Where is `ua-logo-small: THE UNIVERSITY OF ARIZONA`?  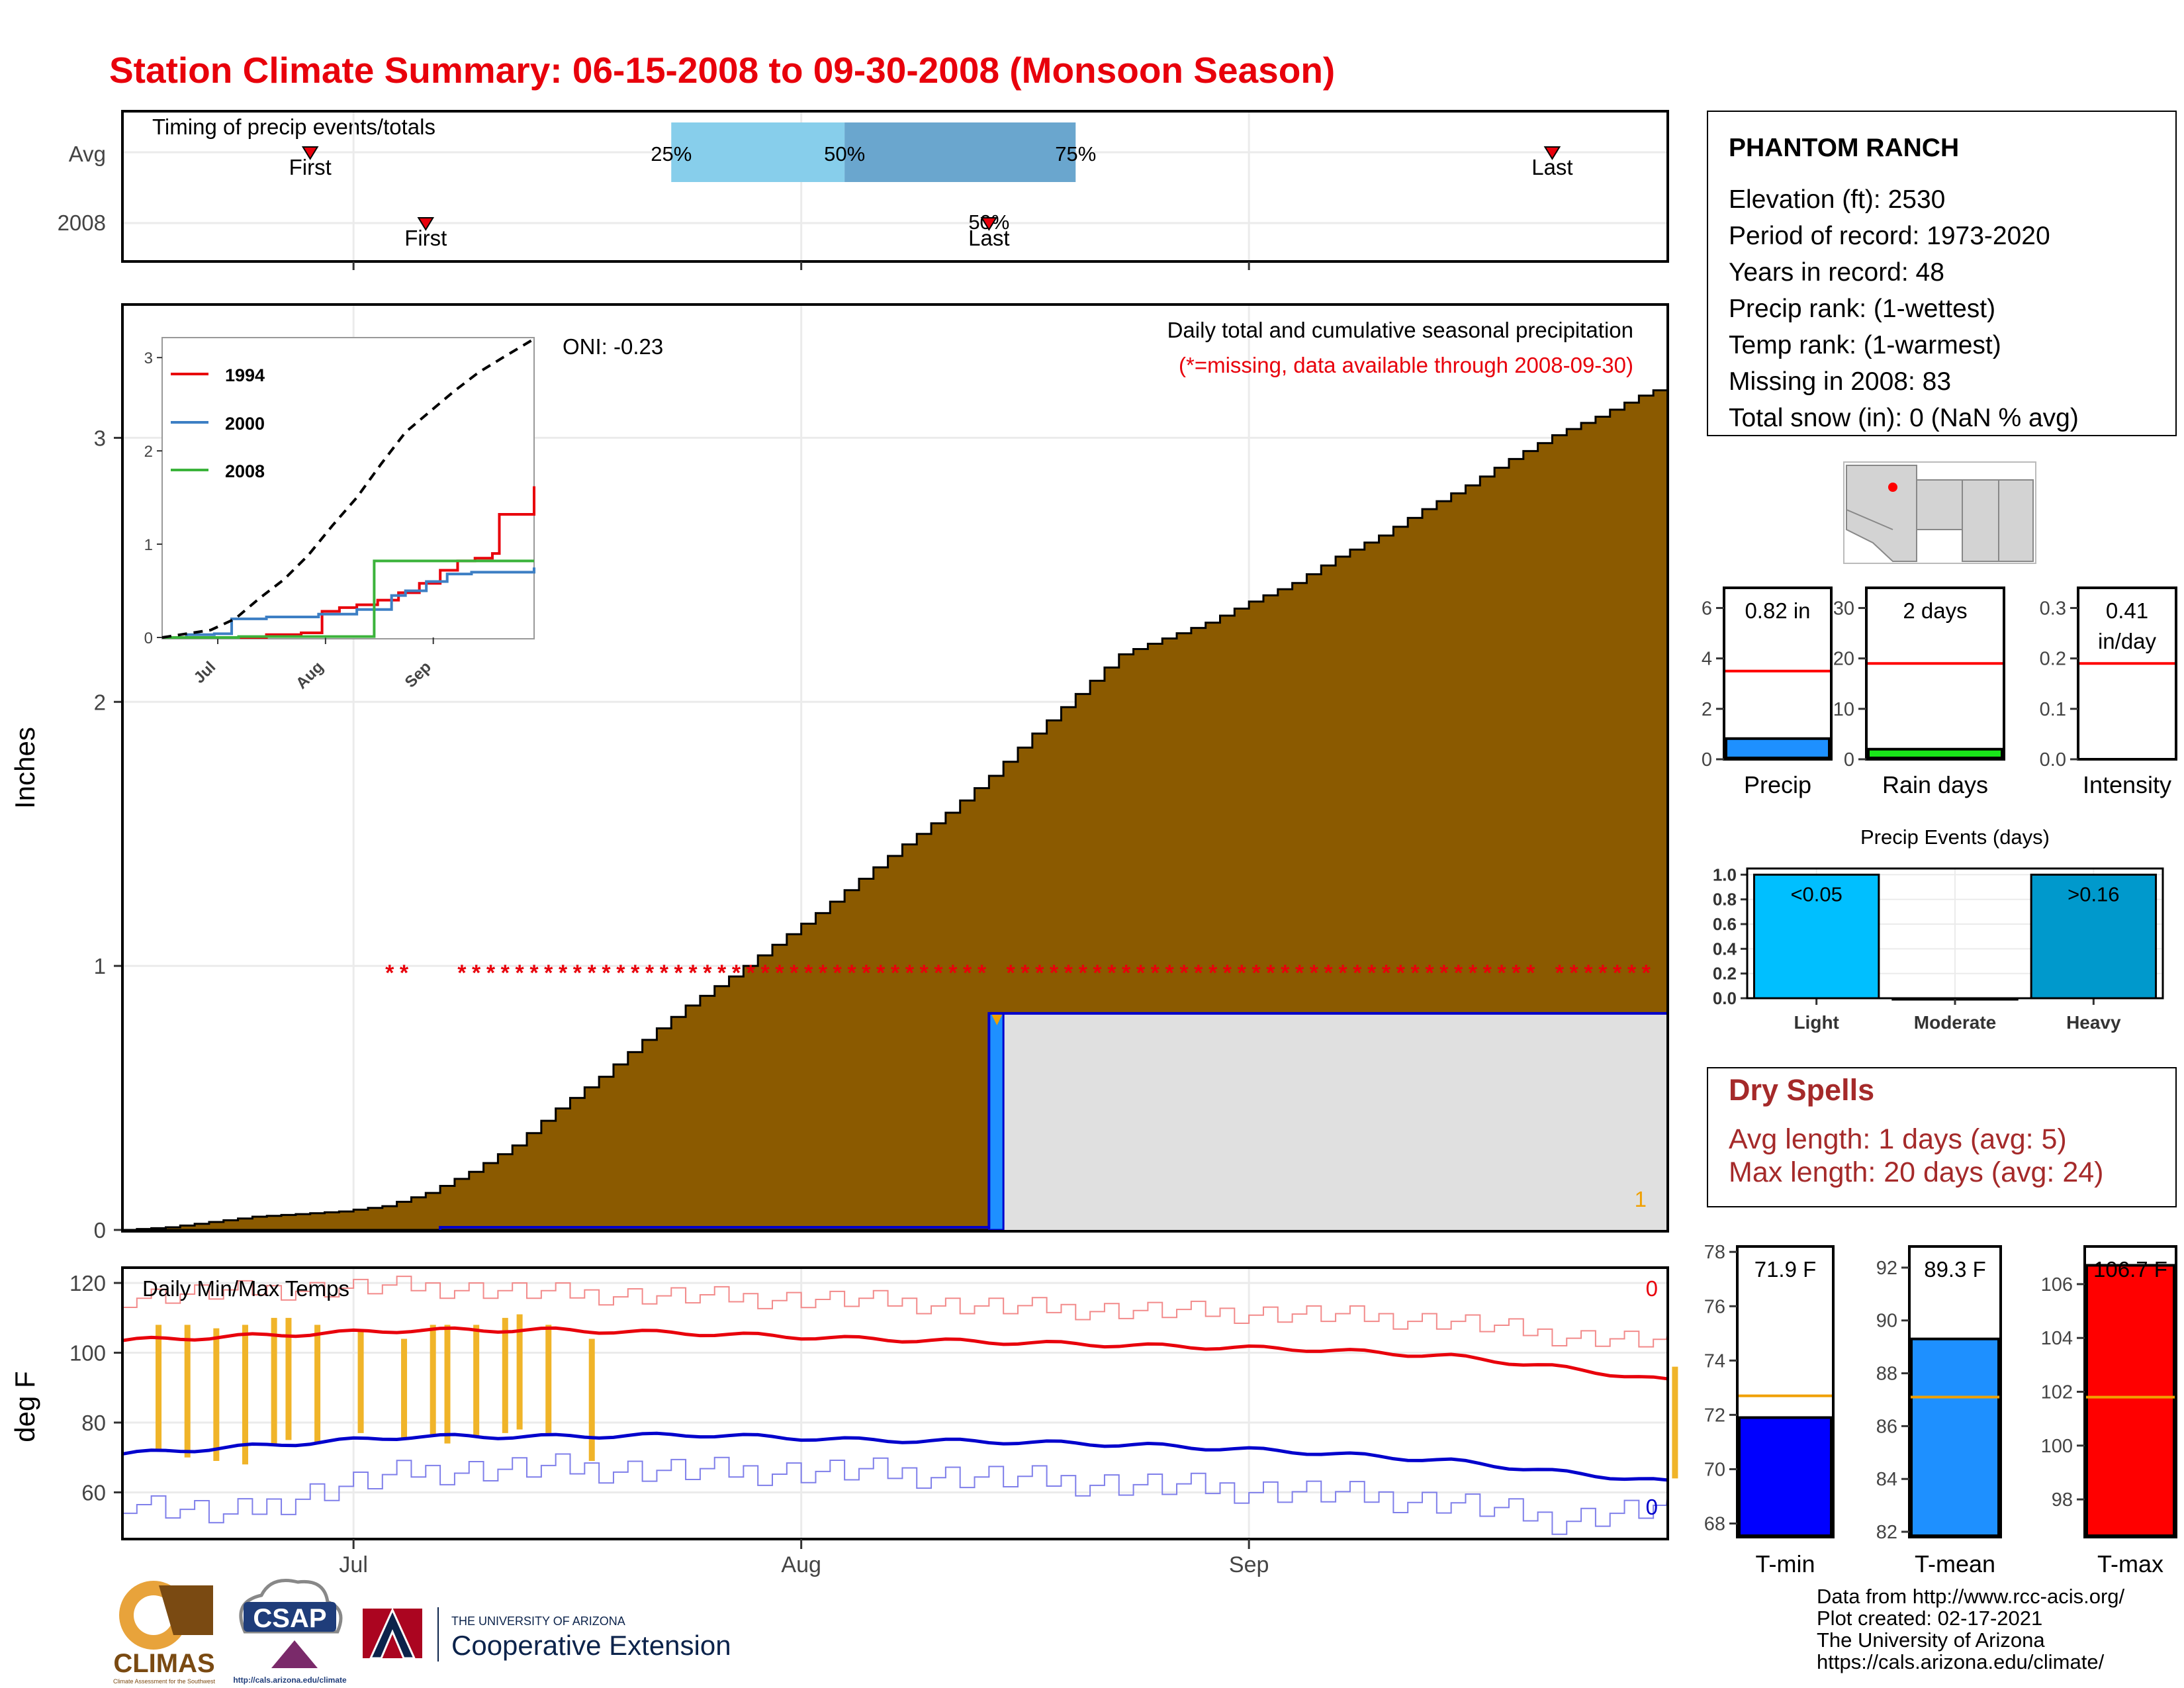
ua-logo-small: THE UNIVERSITY OF ARIZONA is located at coordinates (538, 1621).